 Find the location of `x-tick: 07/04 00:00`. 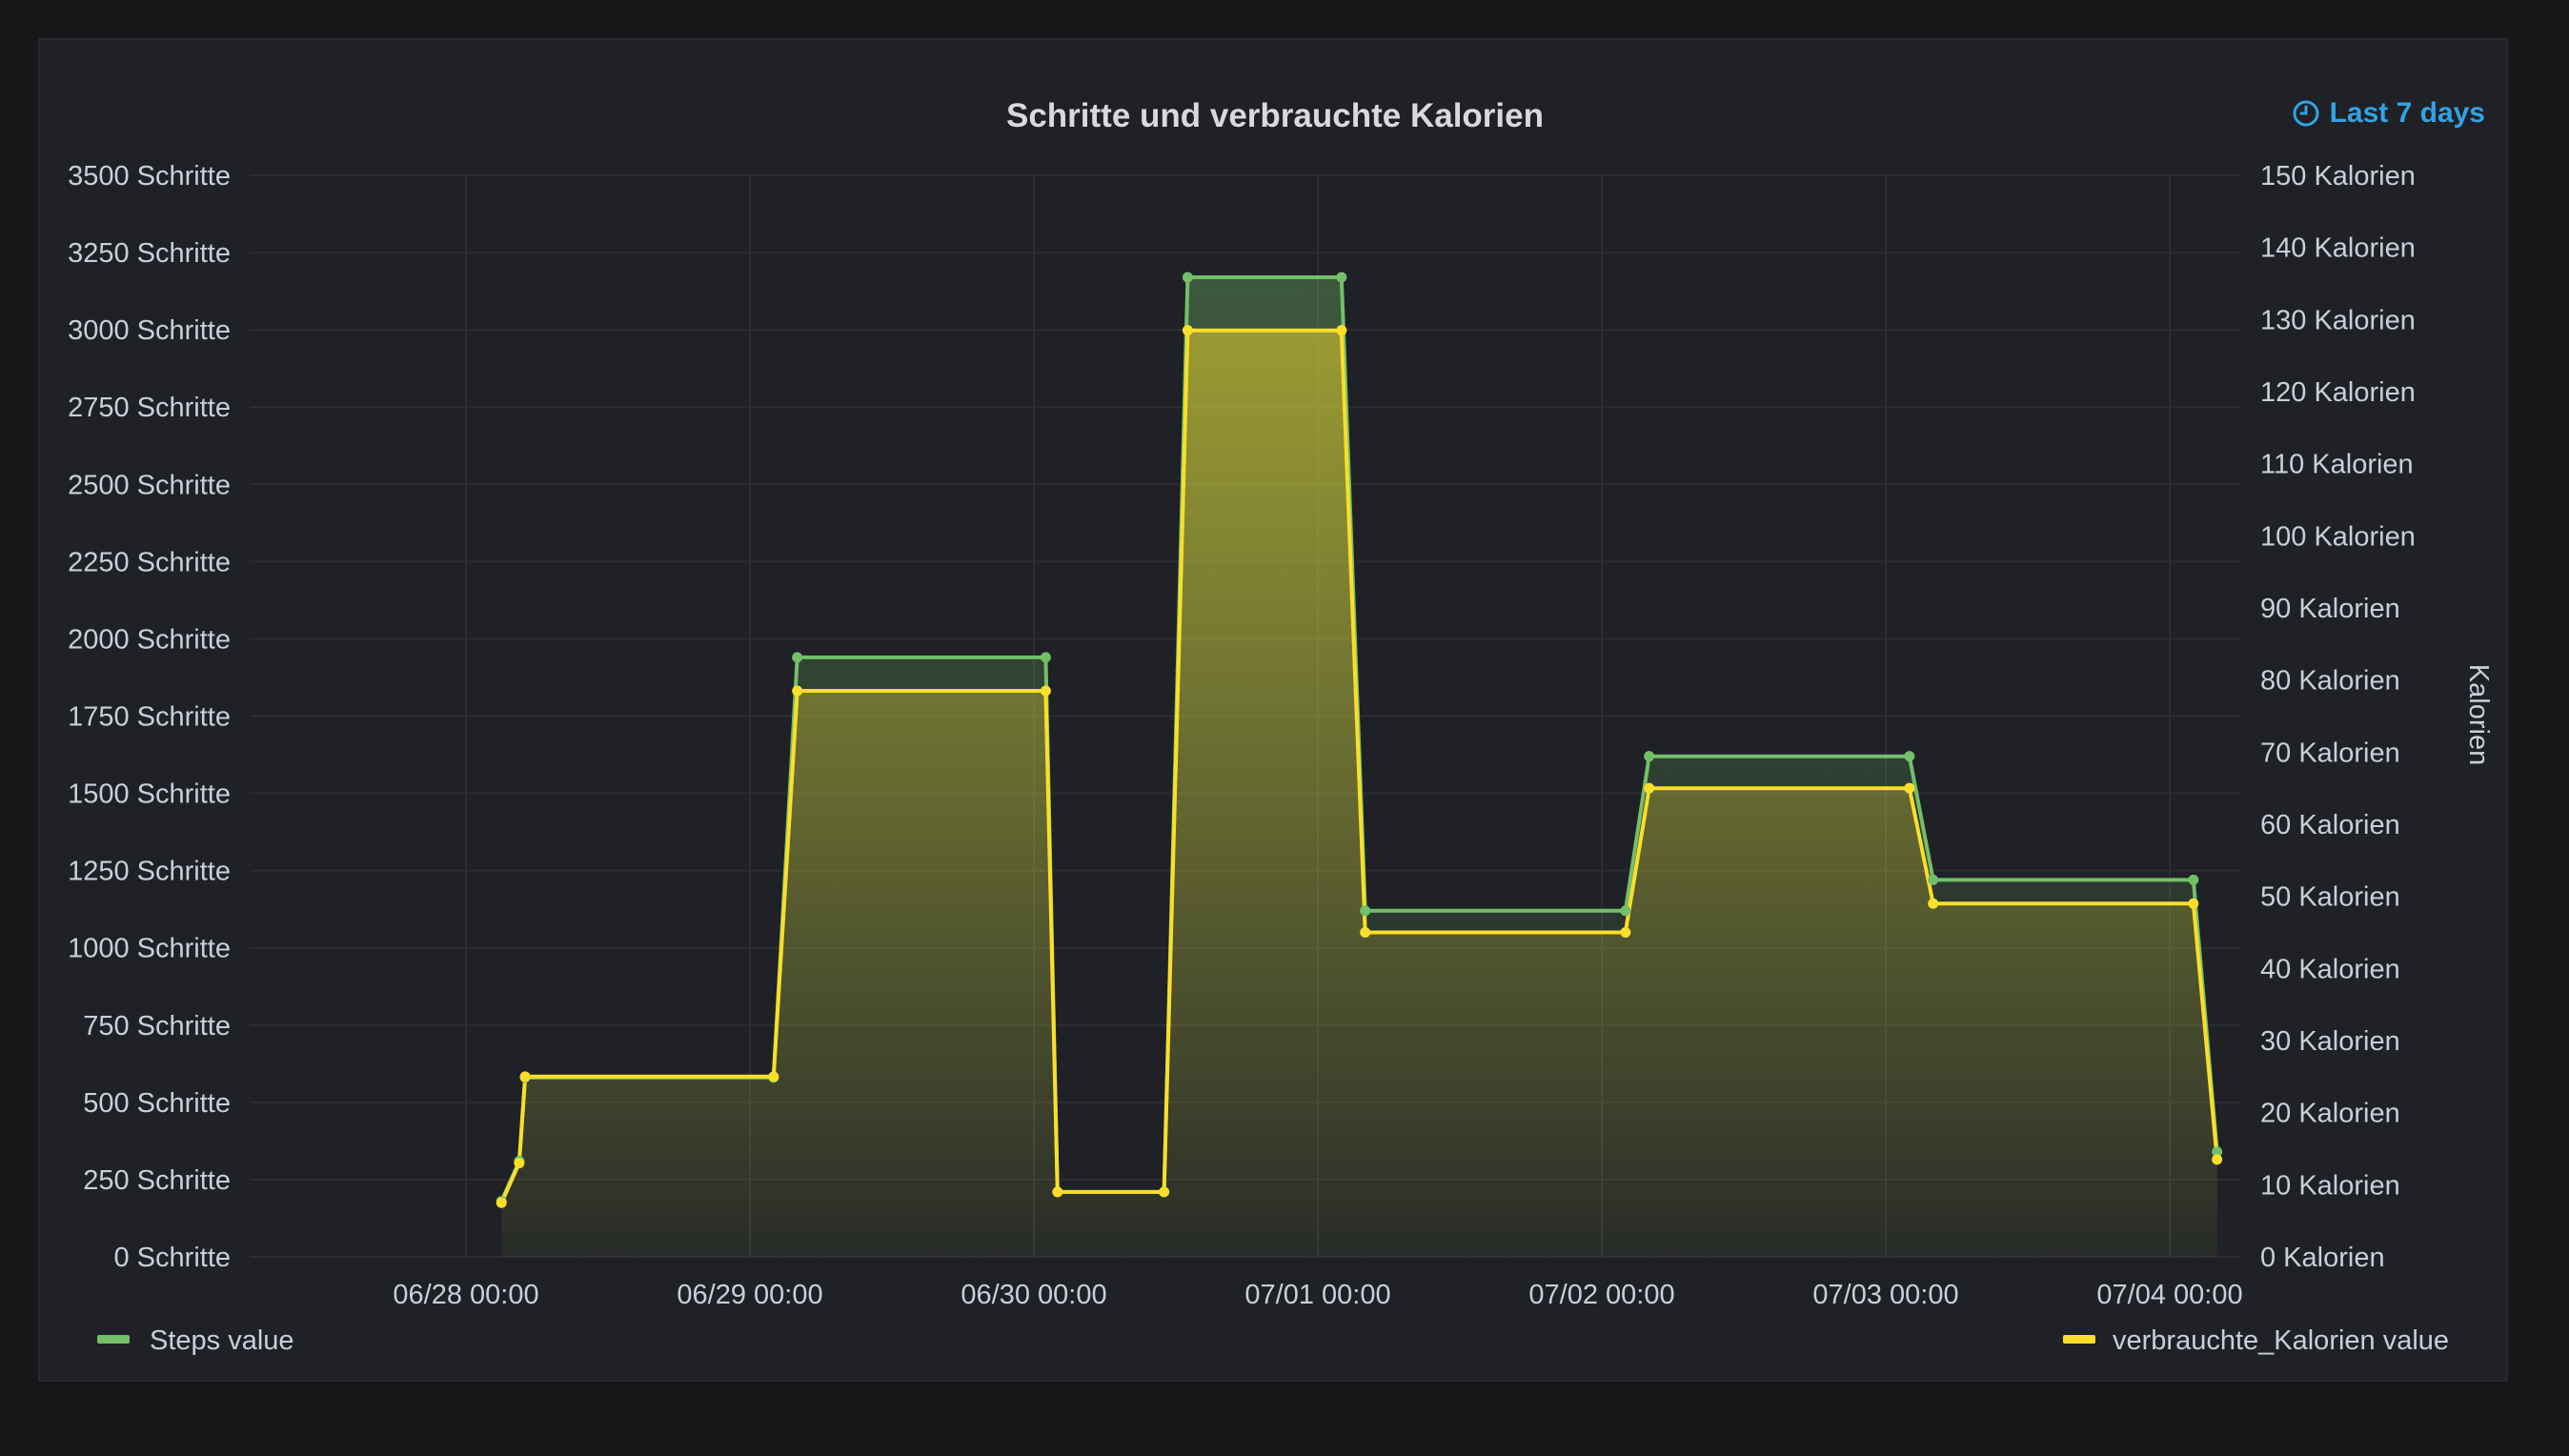

x-tick: 07/04 00:00 is located at coordinates (2169, 1295).